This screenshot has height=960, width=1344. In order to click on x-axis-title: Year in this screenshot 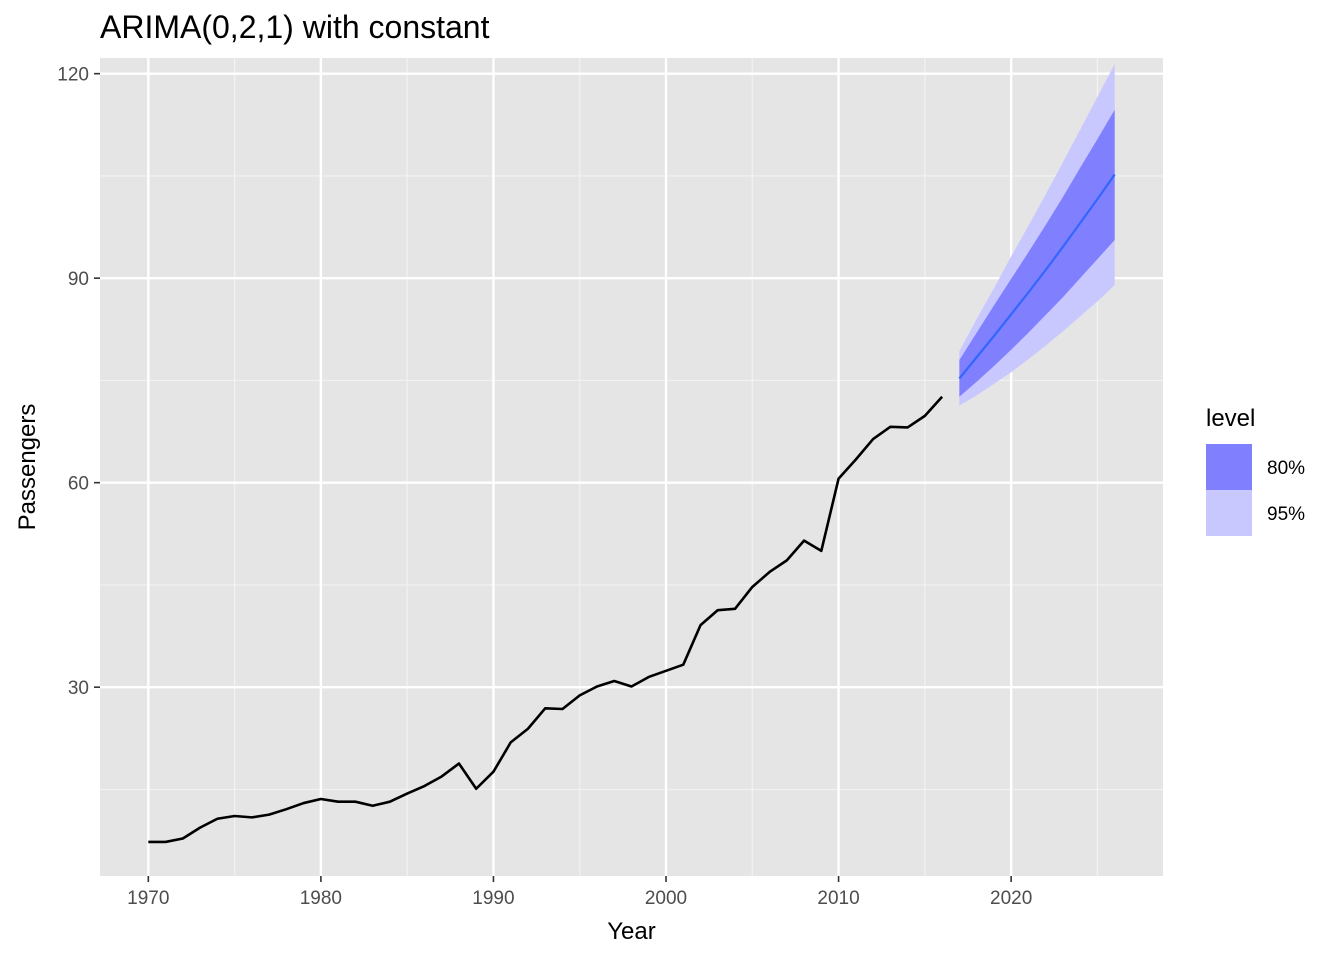, I will do `click(631, 931)`.